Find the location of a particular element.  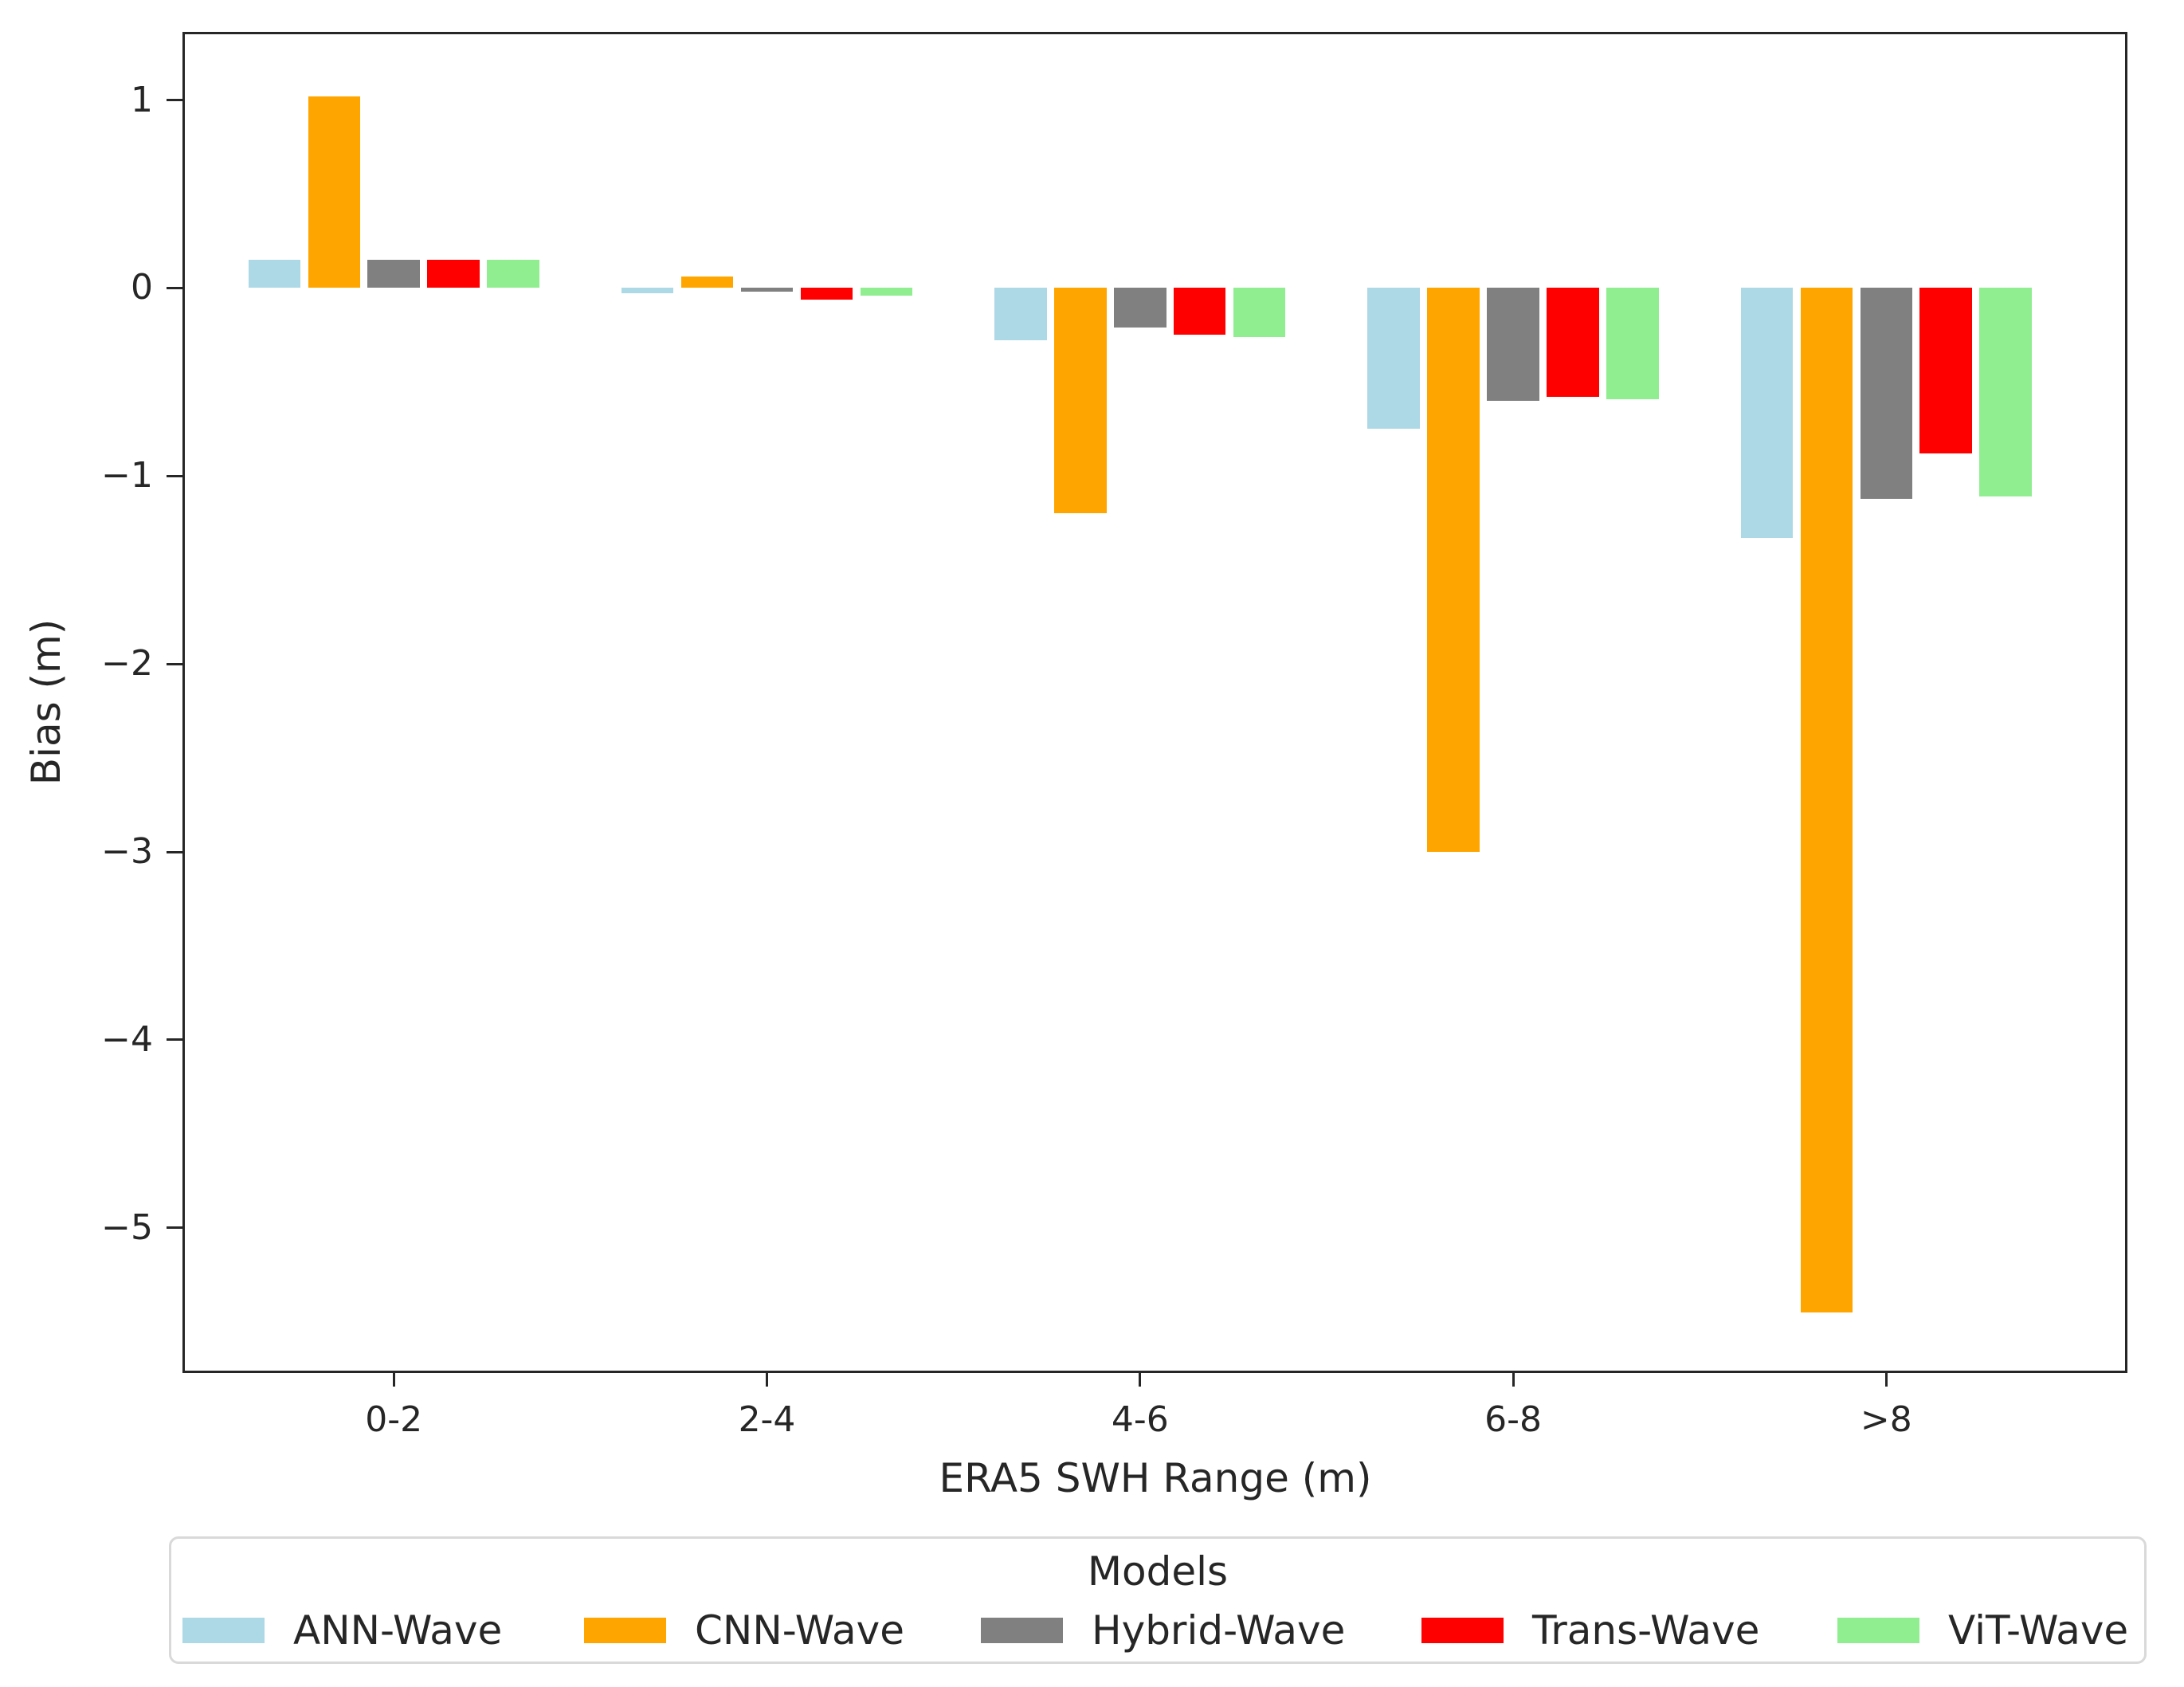

legend-item-hybrid-wave: Hybrid-Wave is located at coordinates (1163, 1630).